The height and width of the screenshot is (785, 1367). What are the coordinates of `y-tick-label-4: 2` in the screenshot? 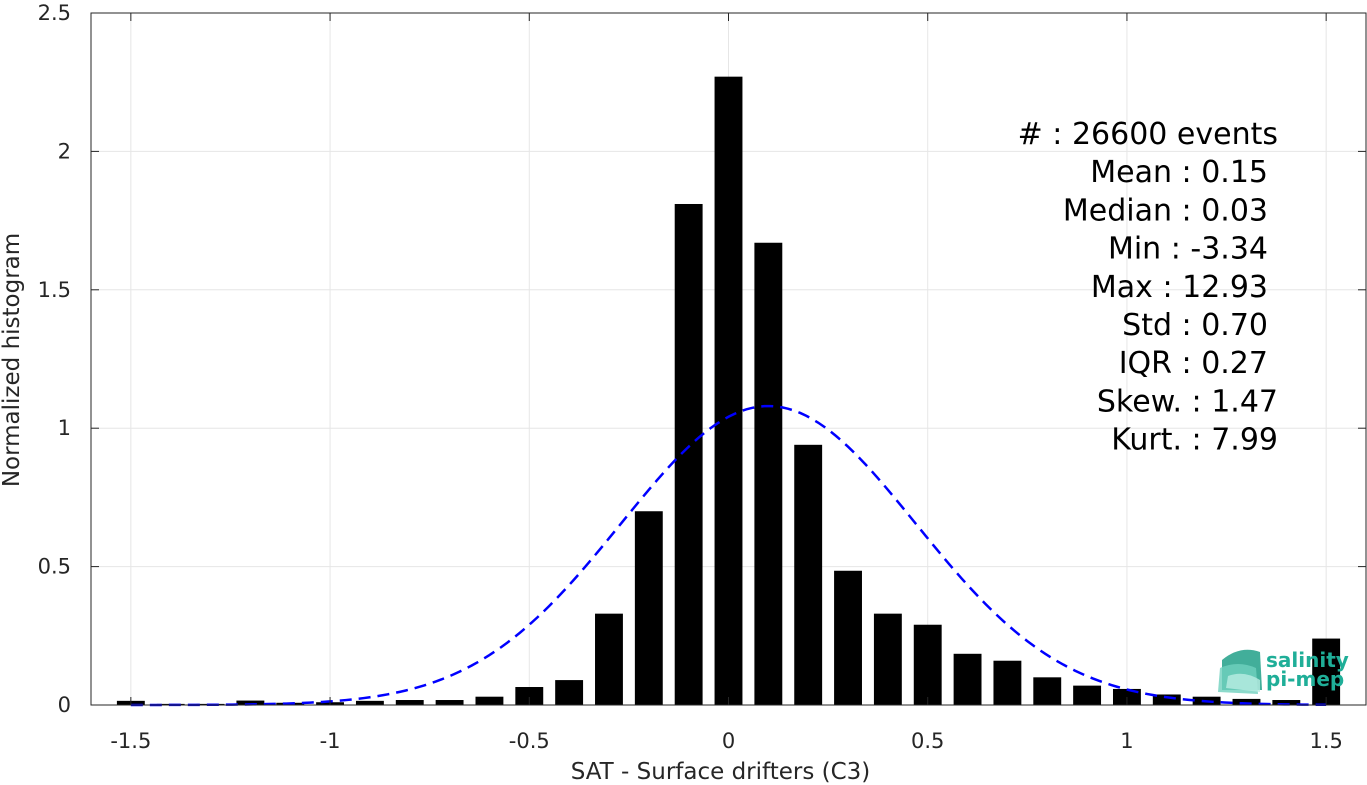 It's located at (64, 151).